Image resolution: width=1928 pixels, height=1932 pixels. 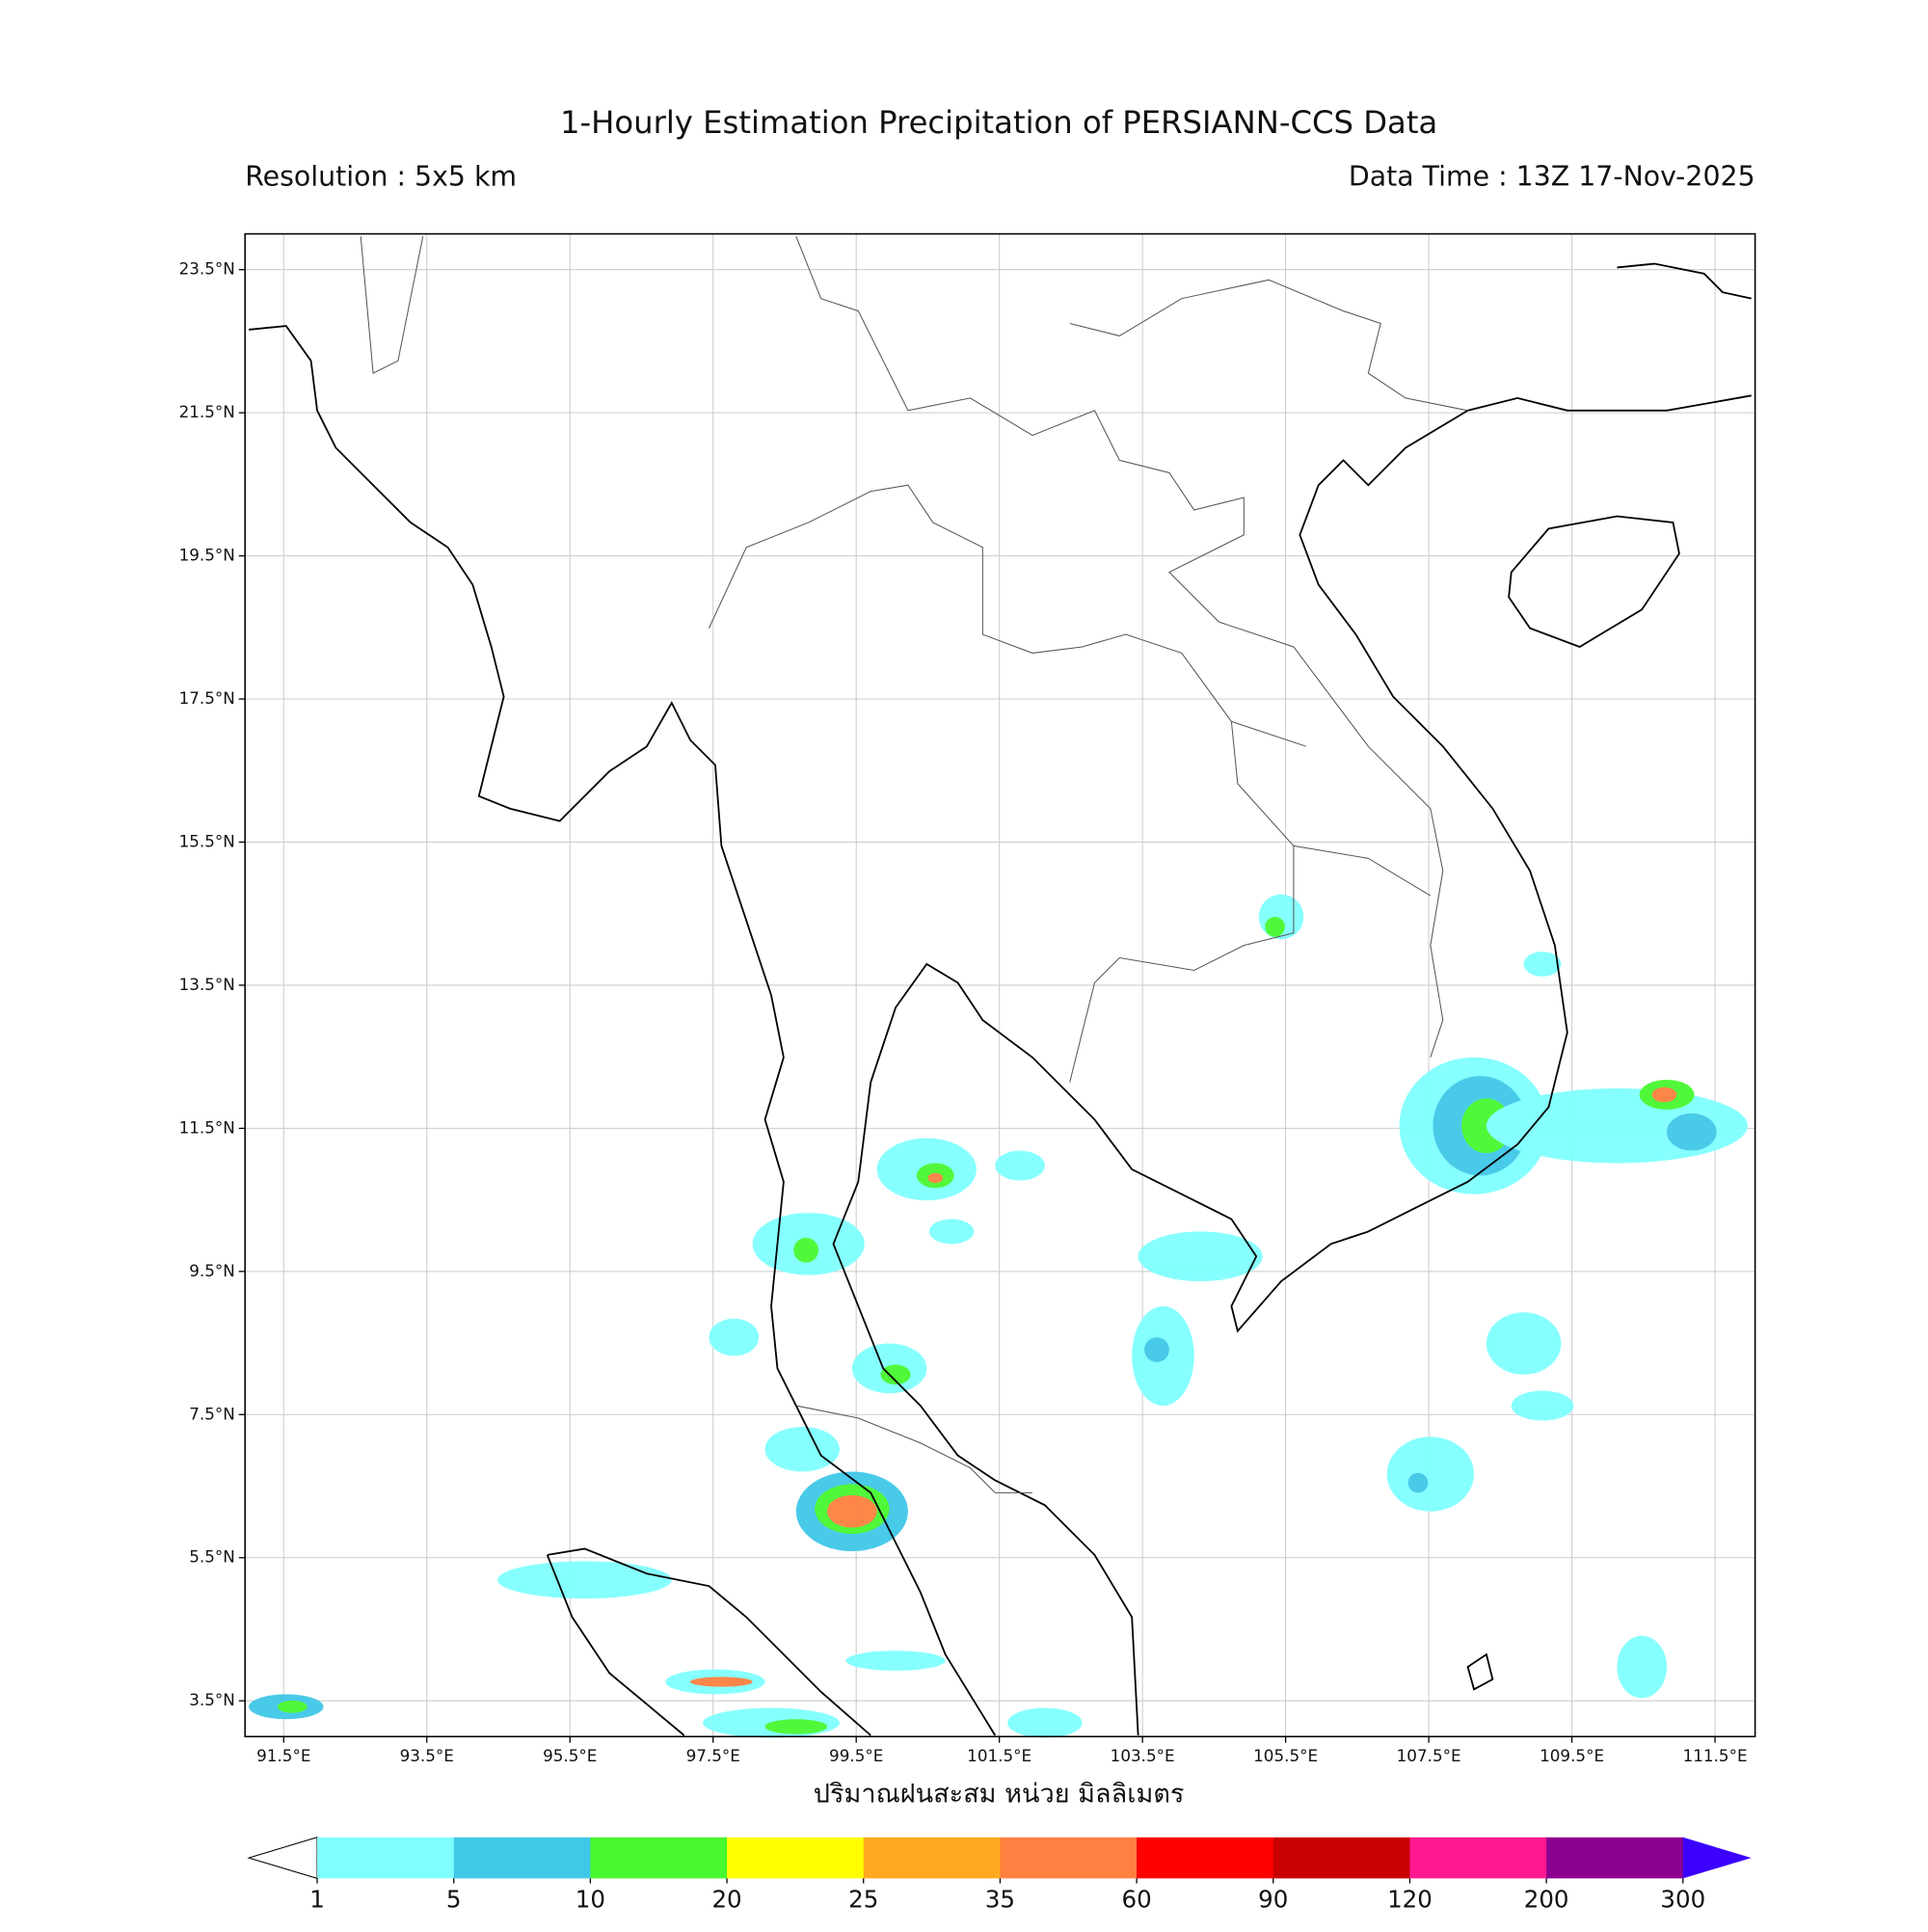 I want to click on x-tick-label: 109.5°E, so click(x=1572, y=1756).